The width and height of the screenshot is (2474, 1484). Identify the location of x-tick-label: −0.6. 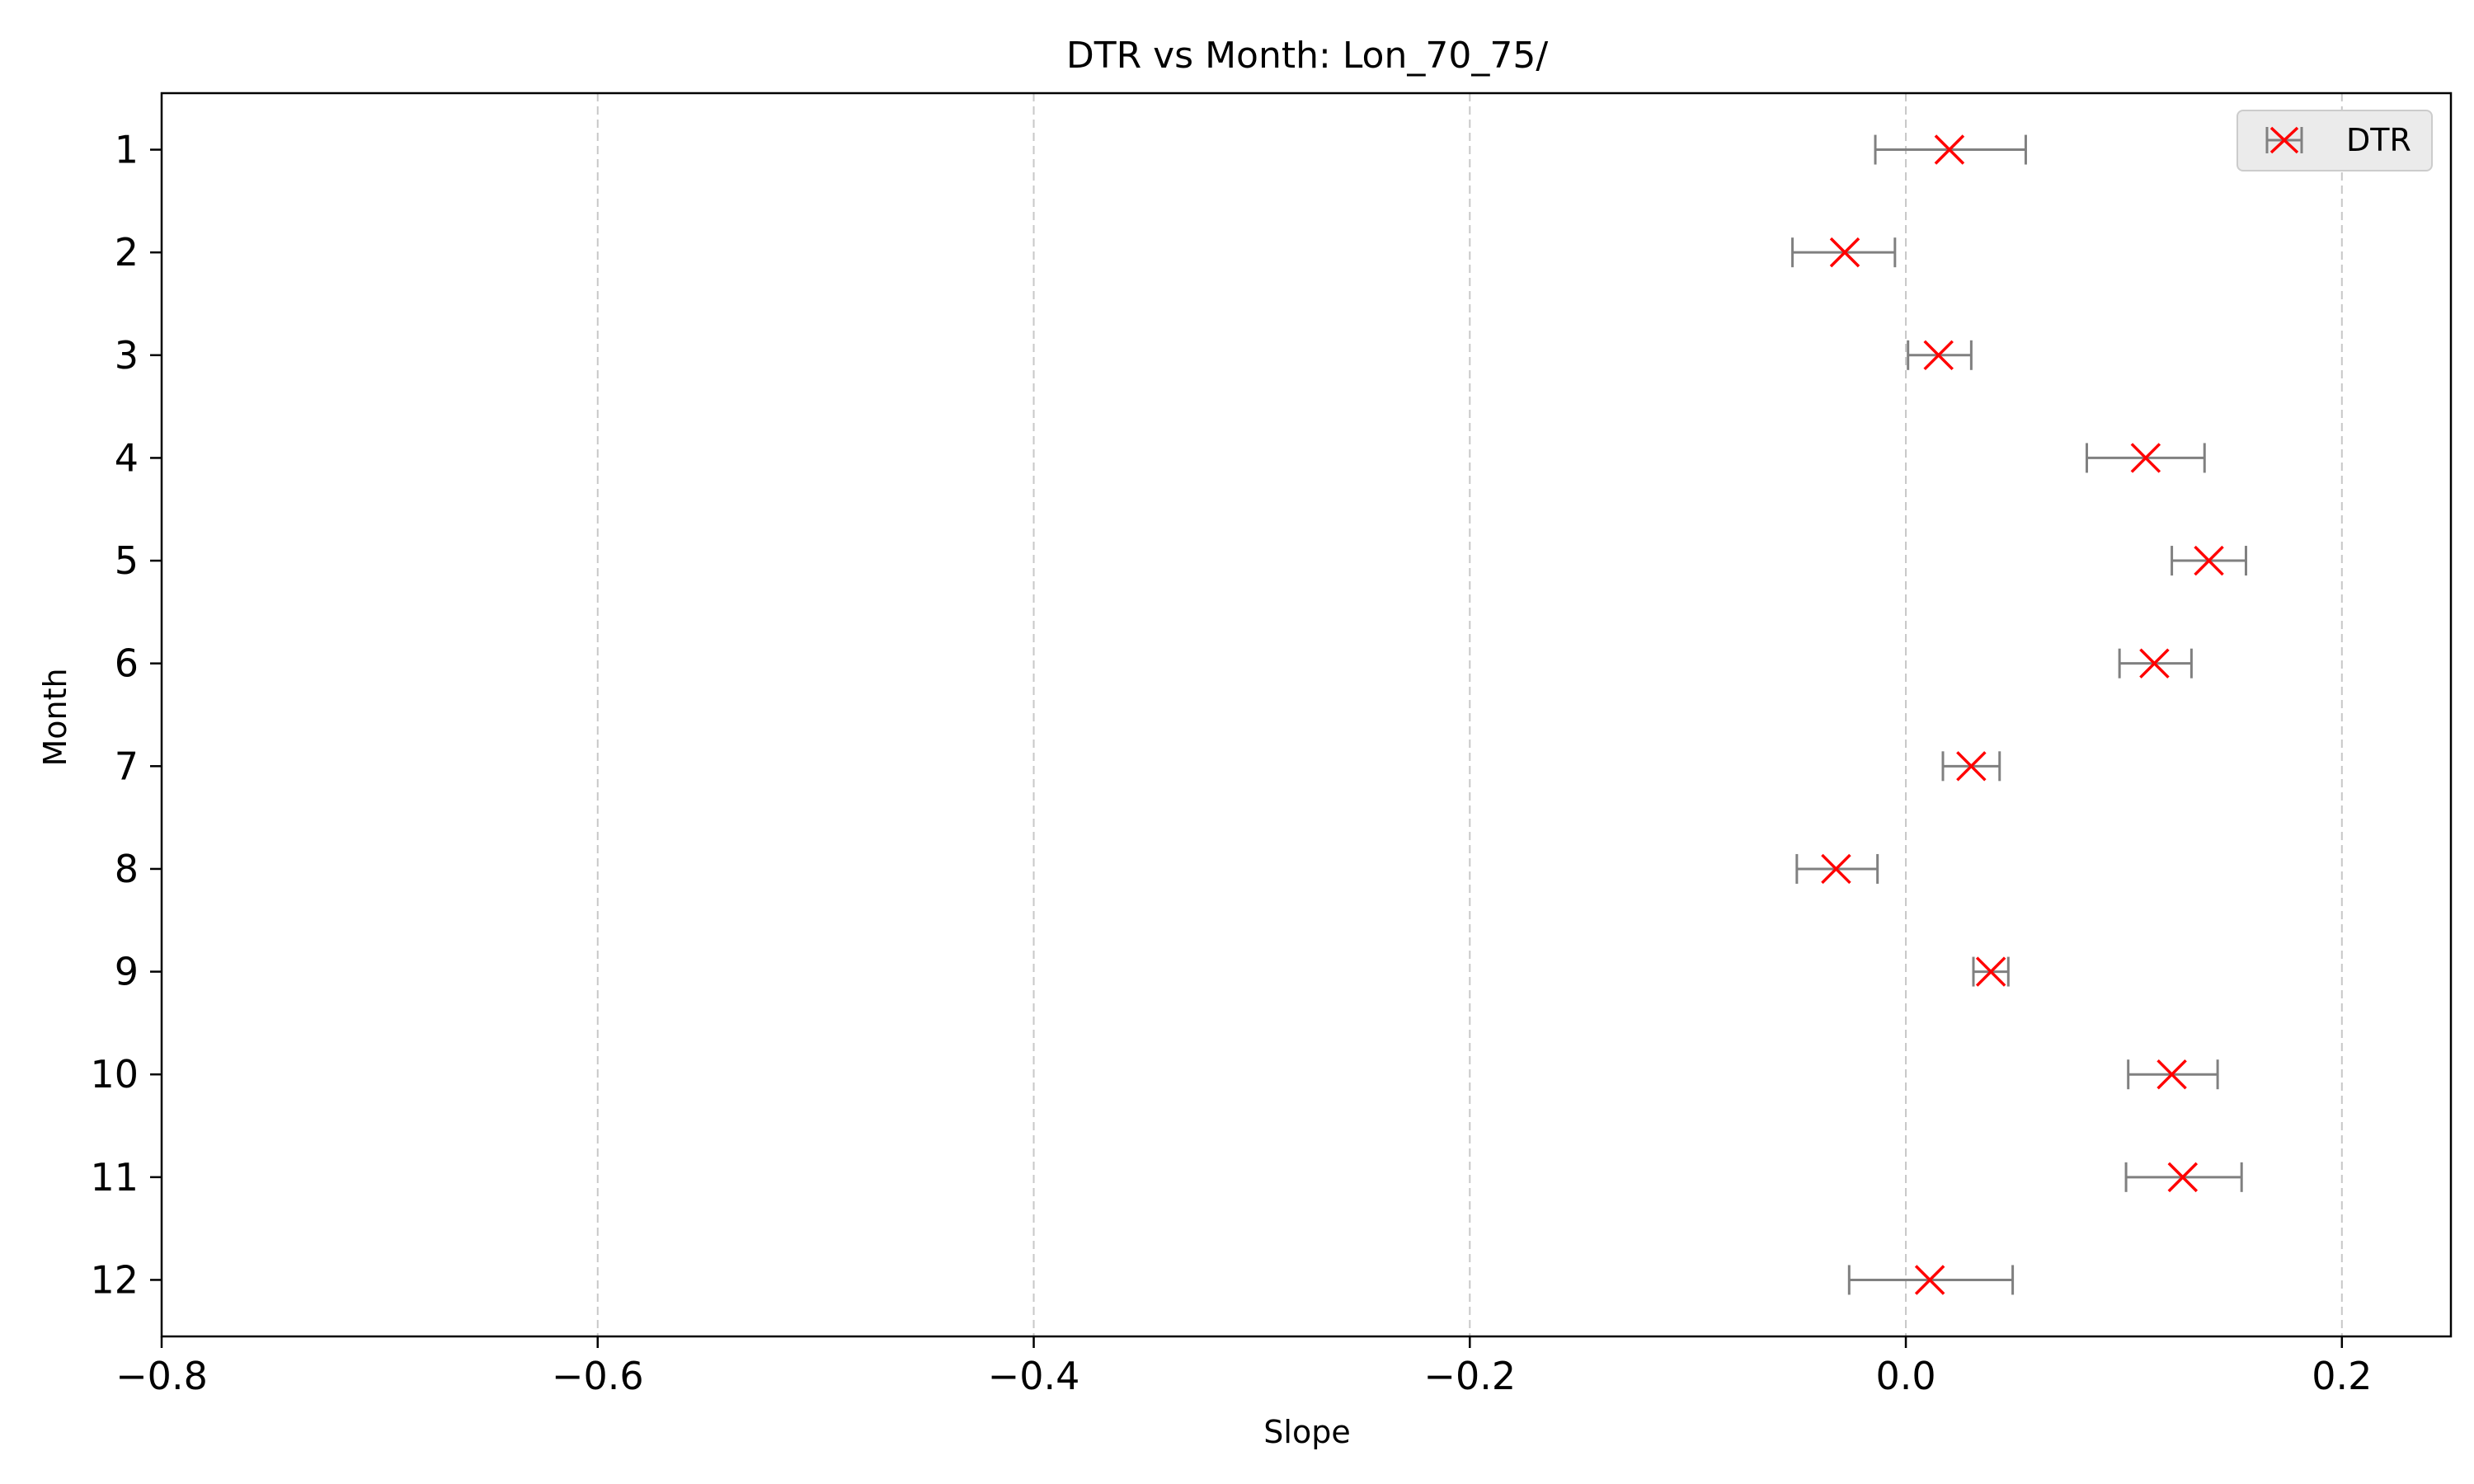
(598, 1376).